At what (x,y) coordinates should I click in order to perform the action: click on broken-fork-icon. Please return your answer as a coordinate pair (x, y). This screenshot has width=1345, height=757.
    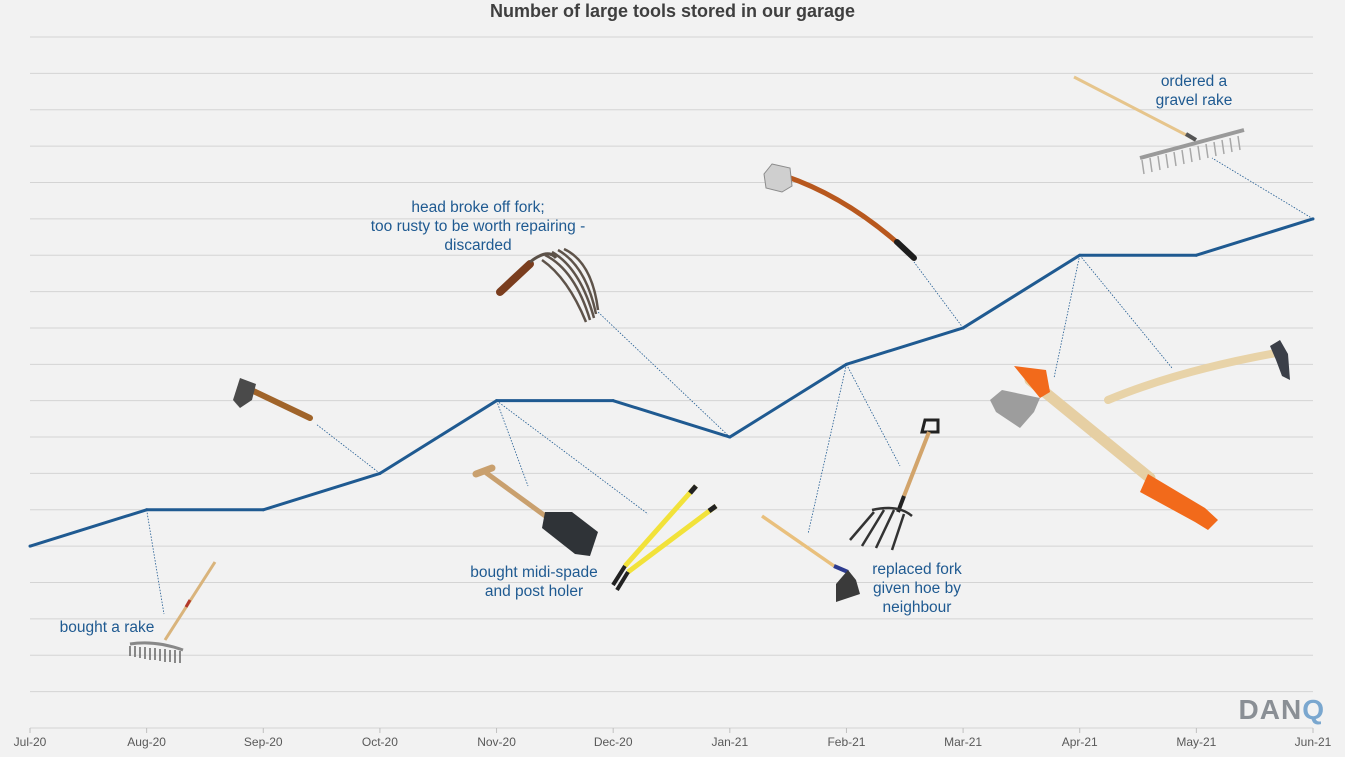
    Looking at the image, I should click on (548, 285).